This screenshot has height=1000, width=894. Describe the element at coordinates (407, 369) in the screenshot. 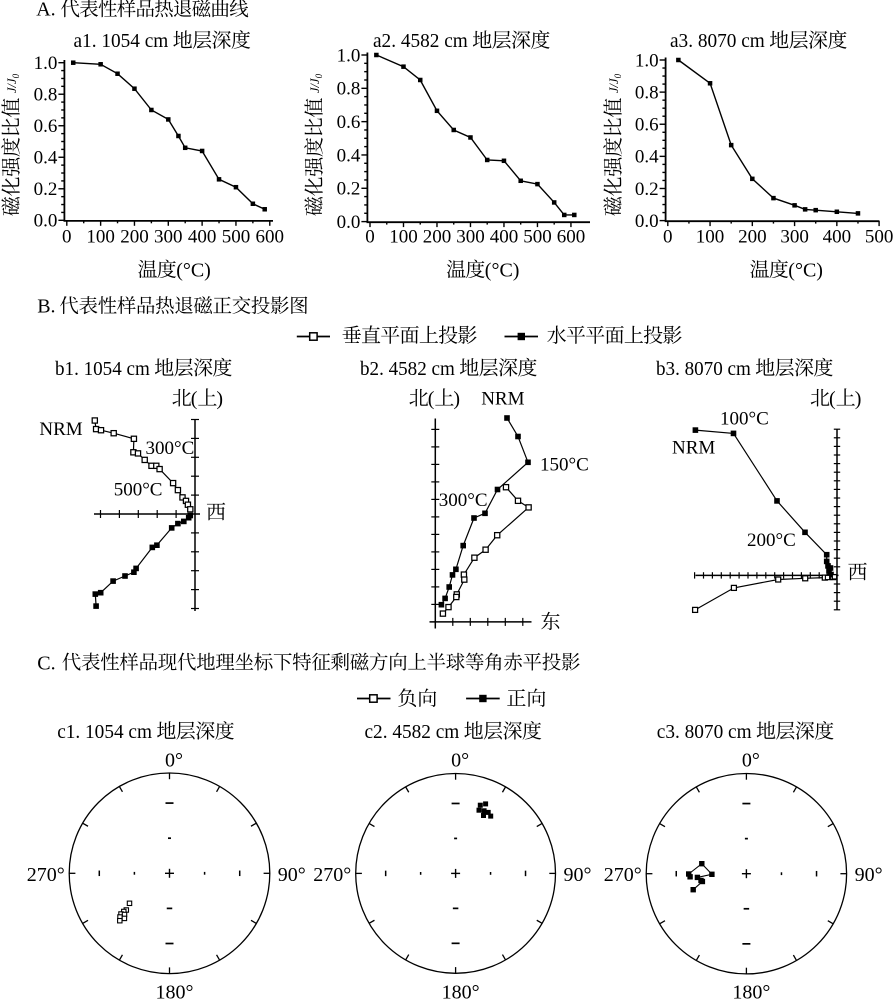

I see `svg-text: b2. 4582 cm` at that location.